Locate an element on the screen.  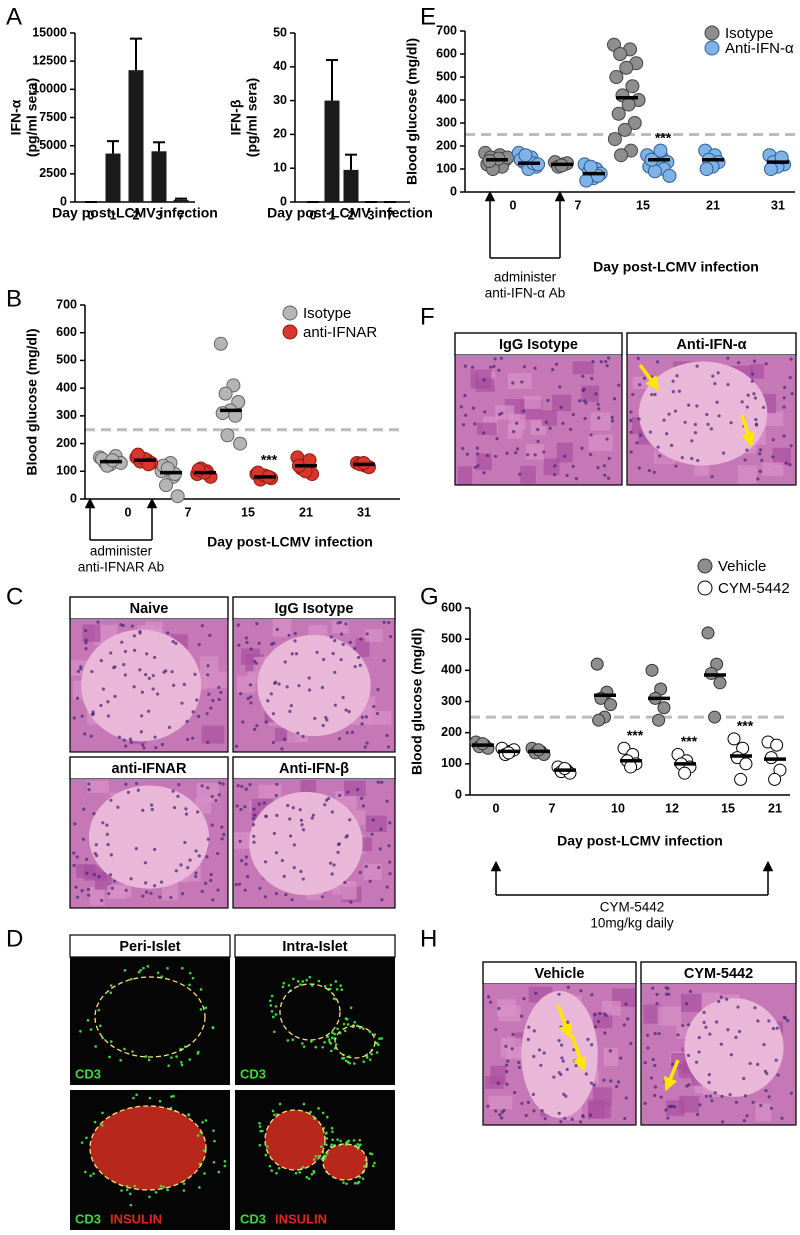
data-point is located at coordinates (660, 150).